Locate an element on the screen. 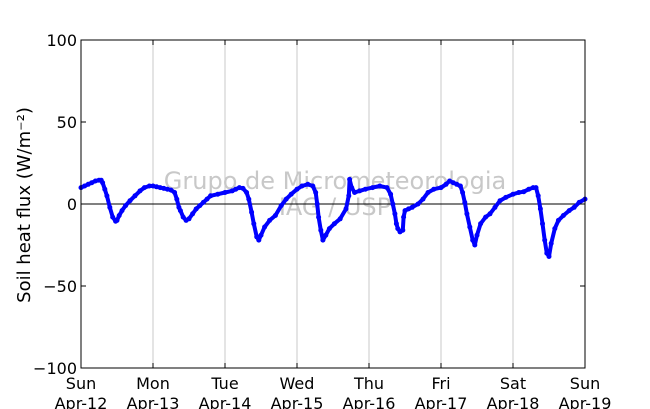 This screenshot has height=409, width=650. y-tick-label: 100 is located at coordinates (61, 40).